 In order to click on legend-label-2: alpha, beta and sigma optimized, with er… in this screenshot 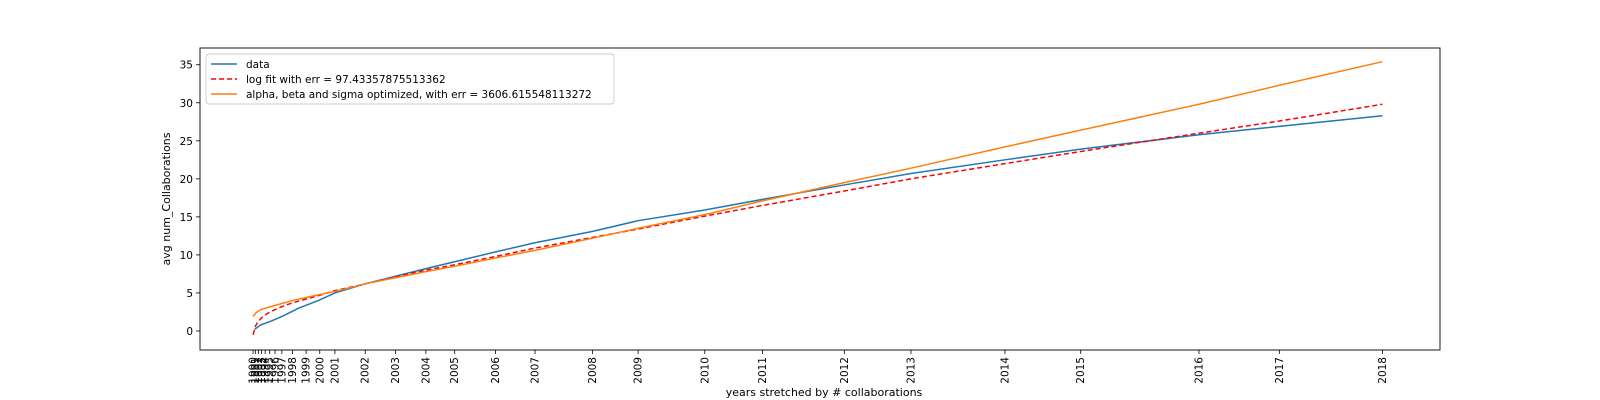, I will do `click(419, 95)`.